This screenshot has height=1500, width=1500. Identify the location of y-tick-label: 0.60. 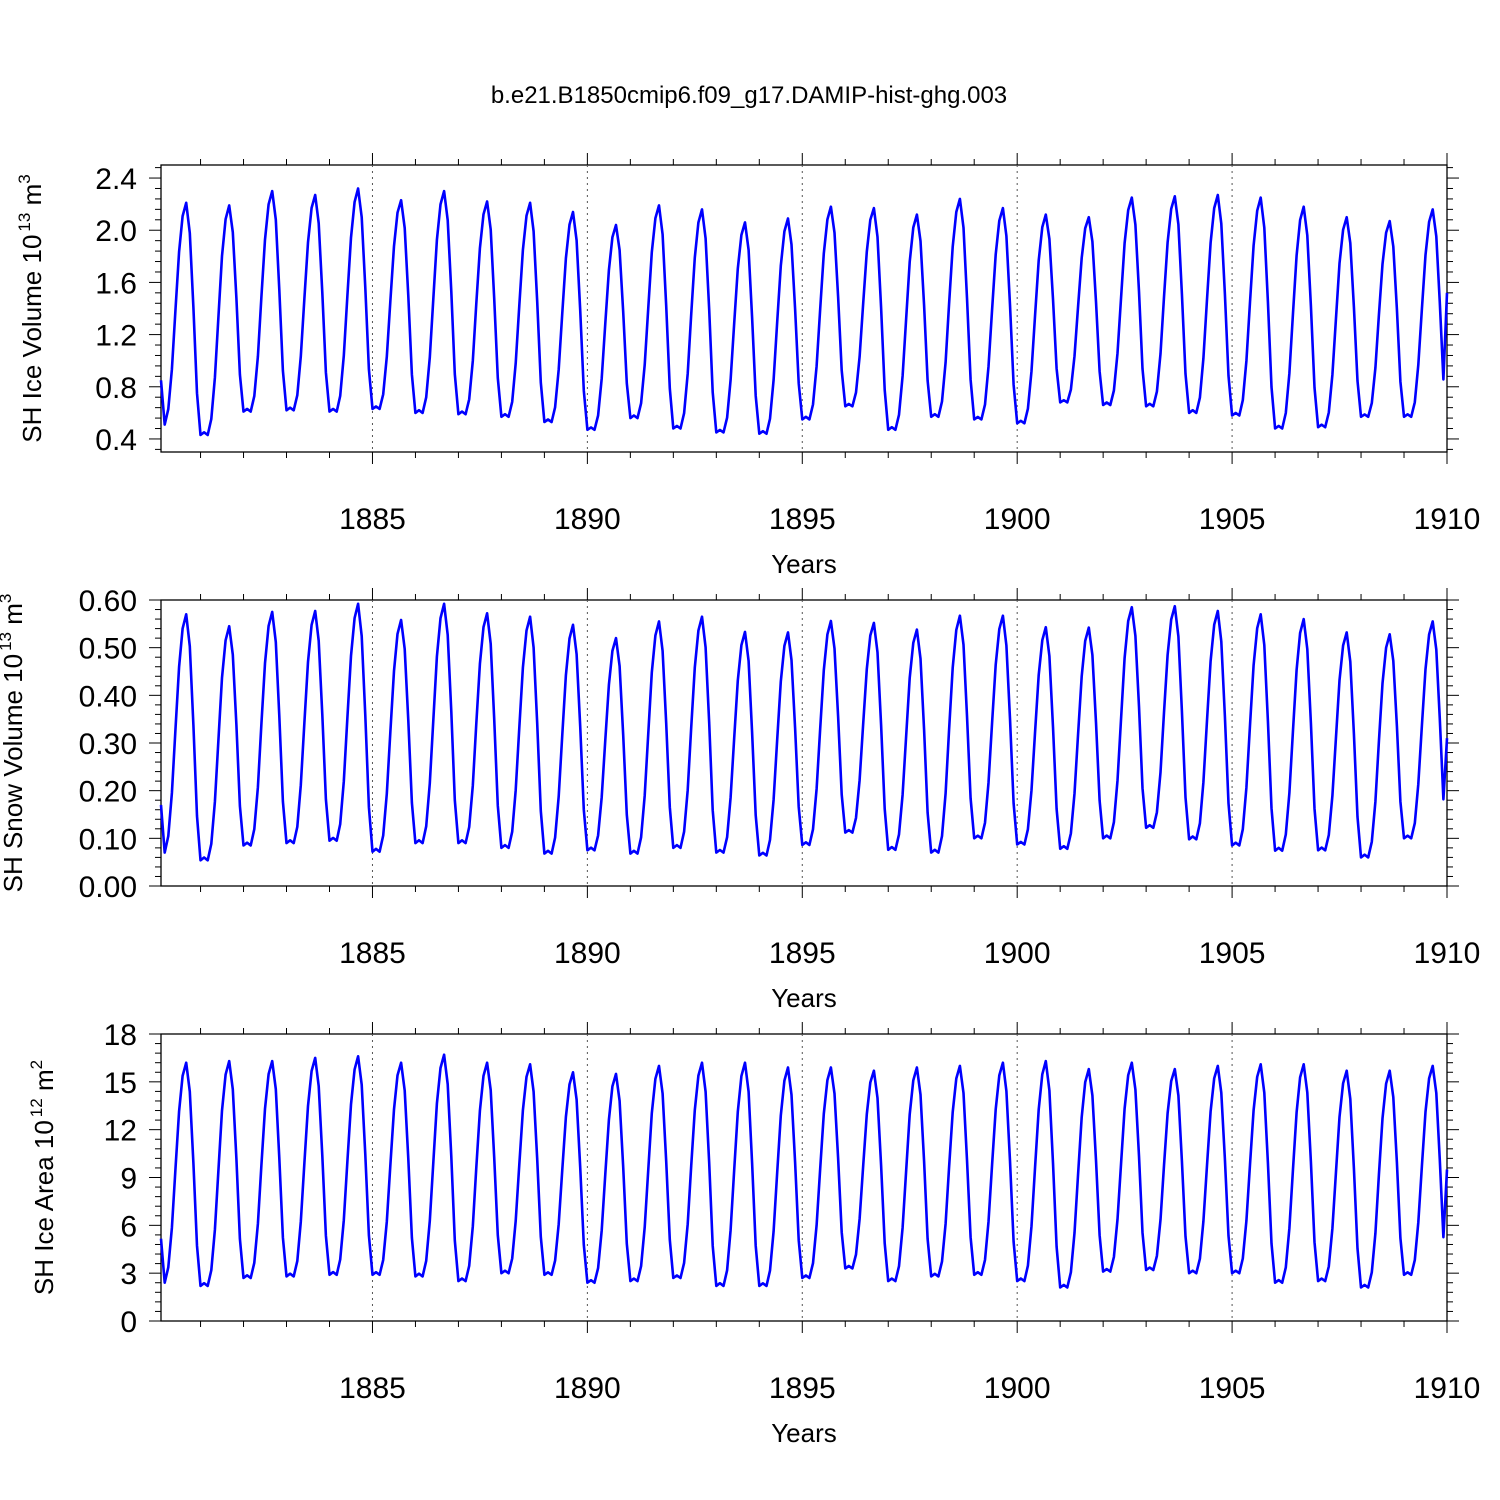
(108, 601).